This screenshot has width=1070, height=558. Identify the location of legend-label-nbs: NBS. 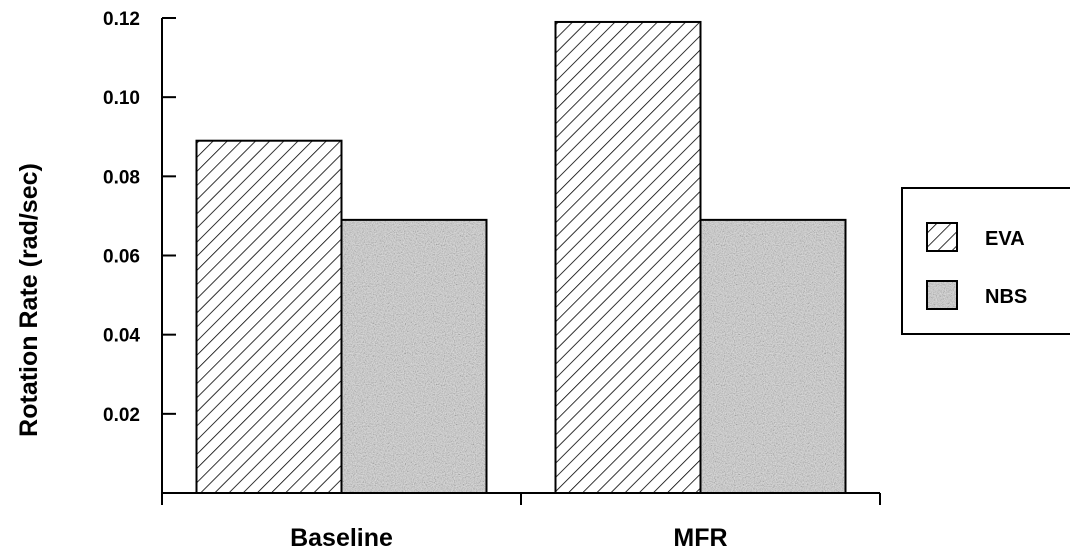
(1006, 297).